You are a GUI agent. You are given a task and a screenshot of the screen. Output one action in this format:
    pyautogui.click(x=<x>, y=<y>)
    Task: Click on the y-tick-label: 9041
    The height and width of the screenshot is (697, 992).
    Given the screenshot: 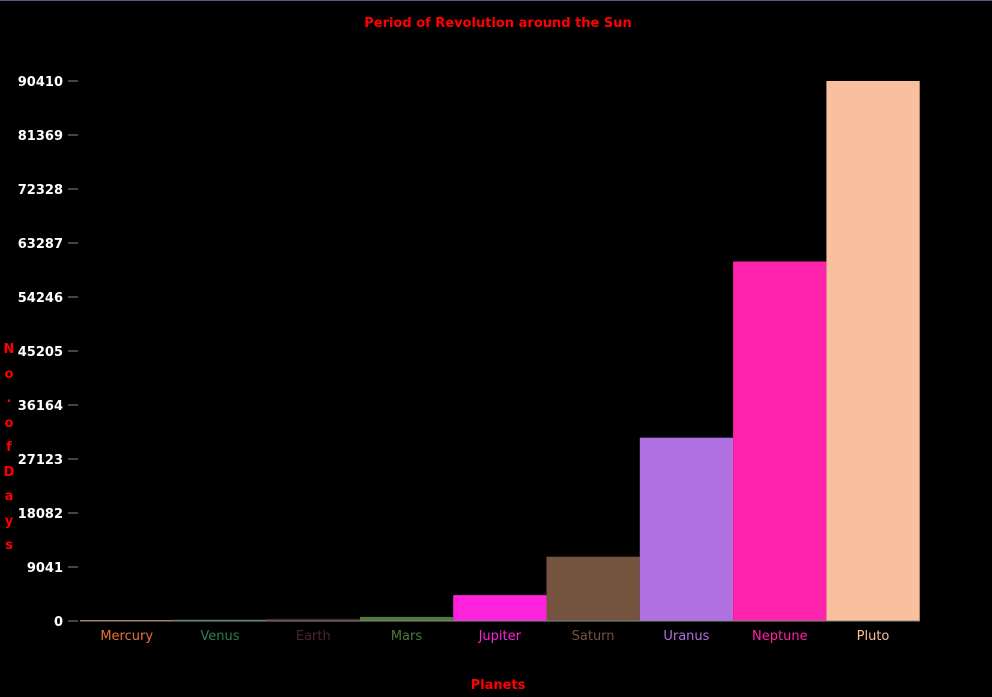 What is the action you would take?
    pyautogui.click(x=45, y=568)
    